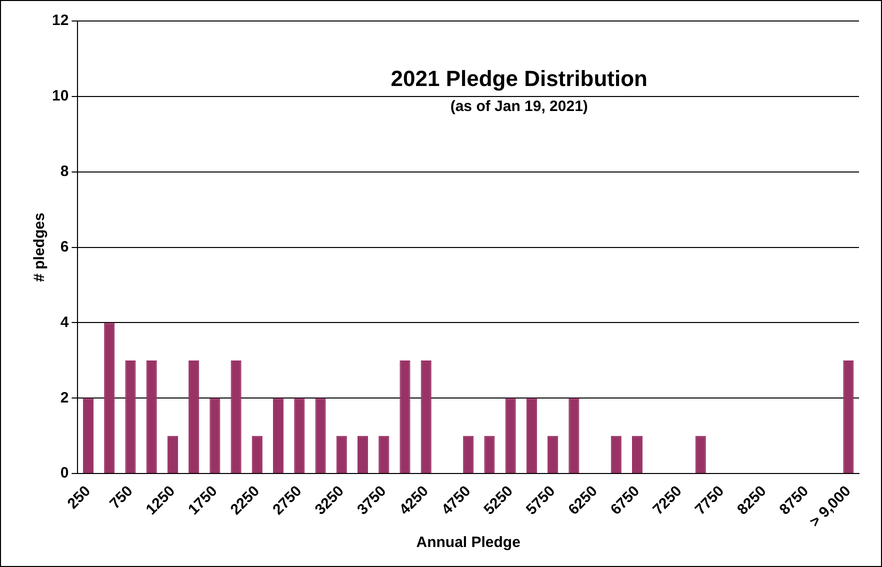 The width and height of the screenshot is (882, 567). I want to click on y-tick-label: 12, so click(60, 21).